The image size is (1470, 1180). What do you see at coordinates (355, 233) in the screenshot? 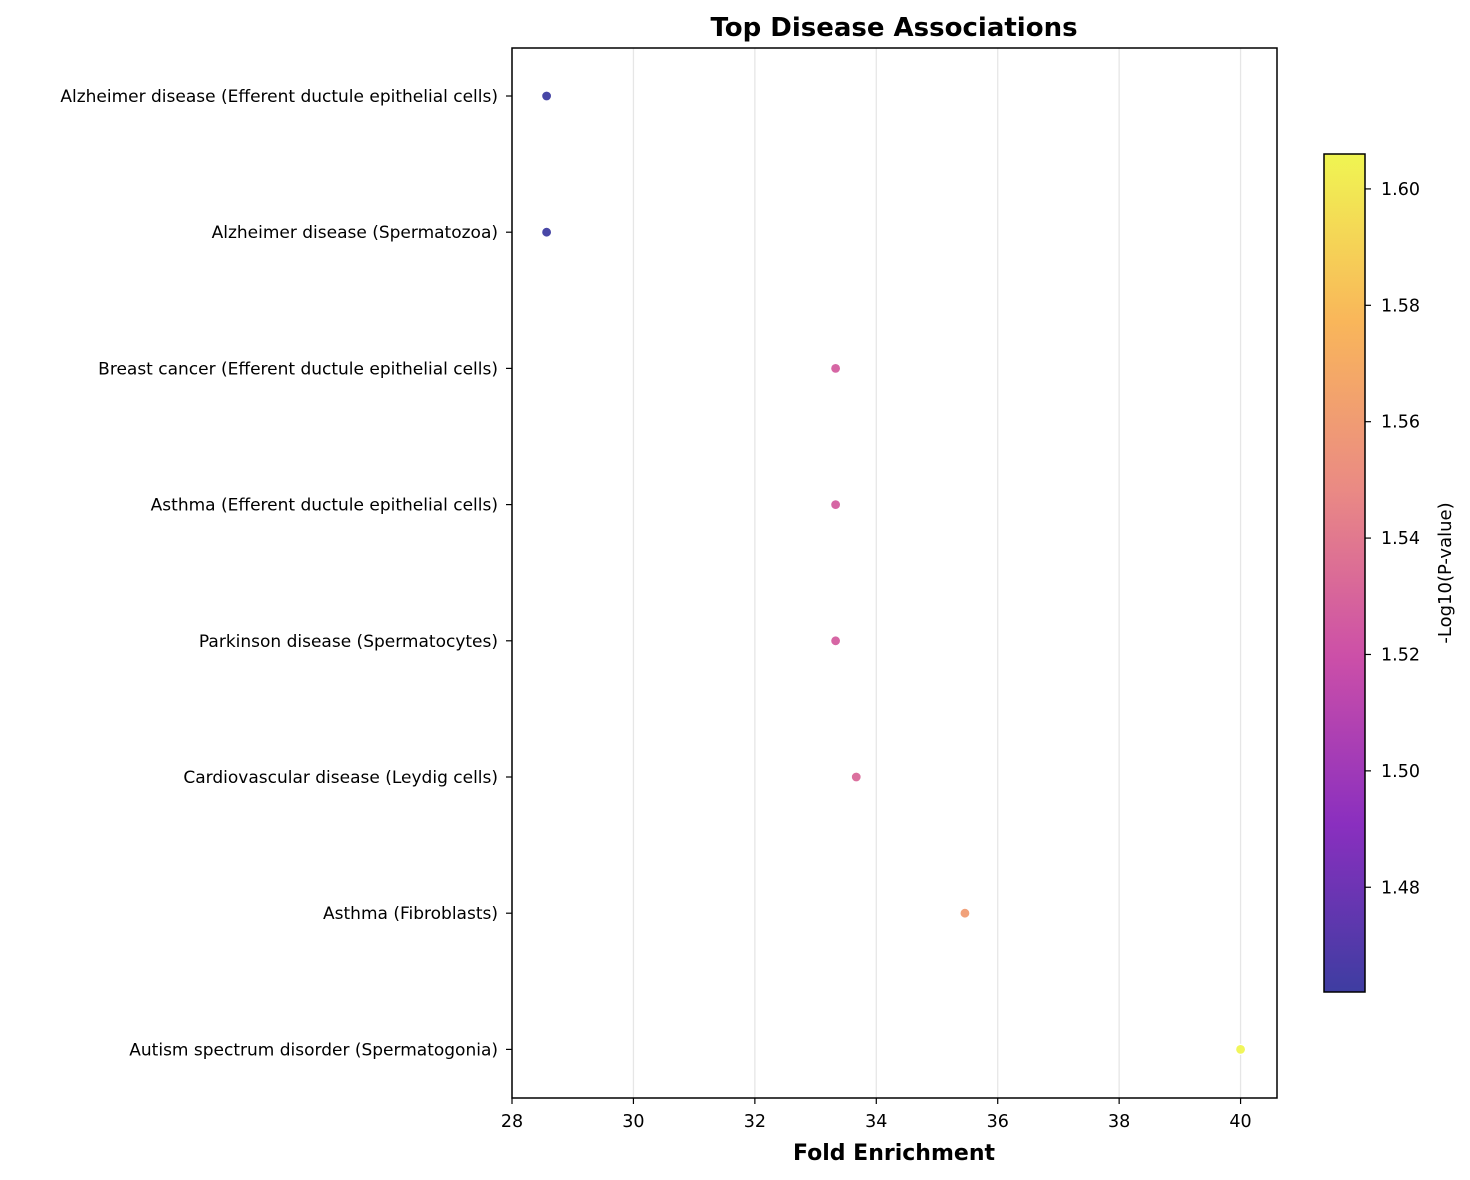
I see `y-tick-label: Alzheimer disease (Spermatozoa)` at bounding box center [355, 233].